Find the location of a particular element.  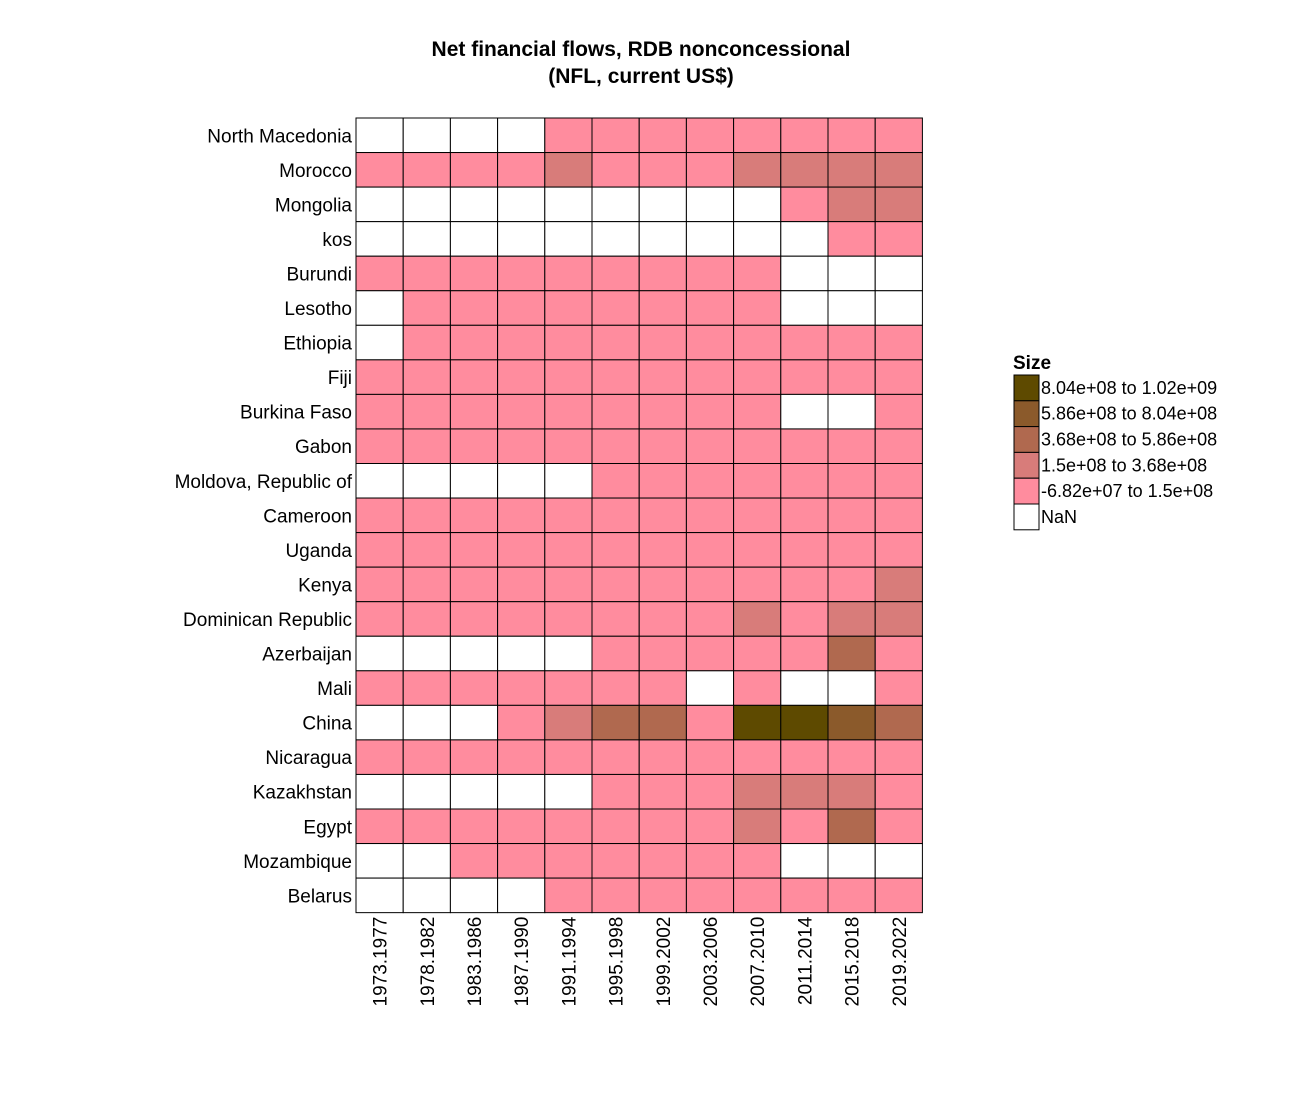

row-label: Burundi is located at coordinates (320, 274).